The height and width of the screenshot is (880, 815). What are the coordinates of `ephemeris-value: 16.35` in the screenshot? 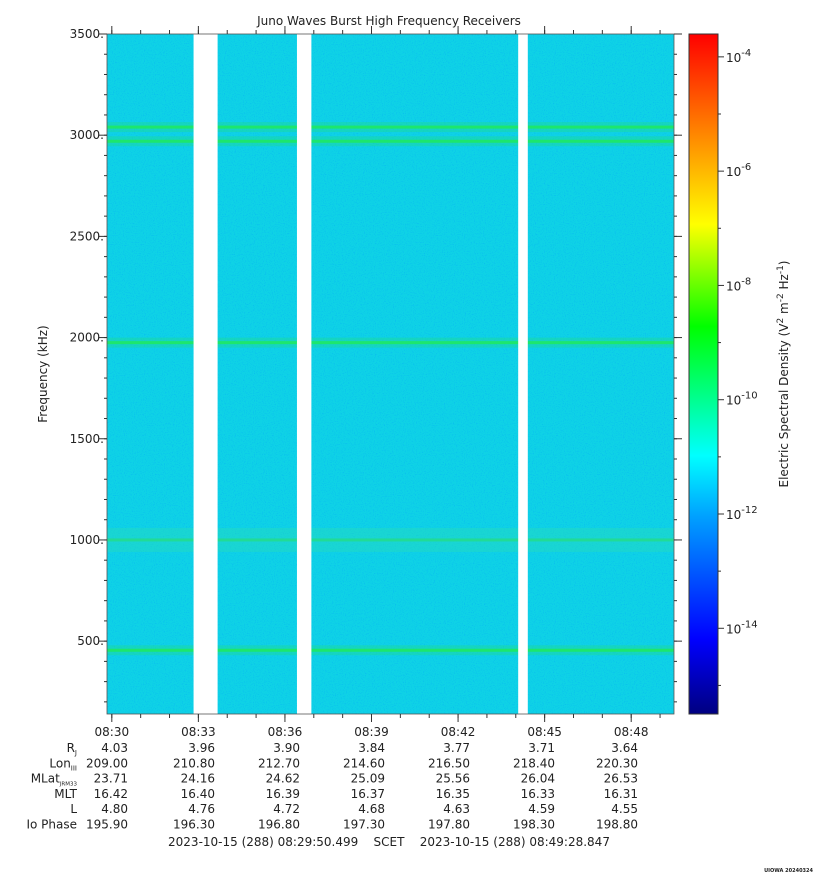 It's located at (453, 794).